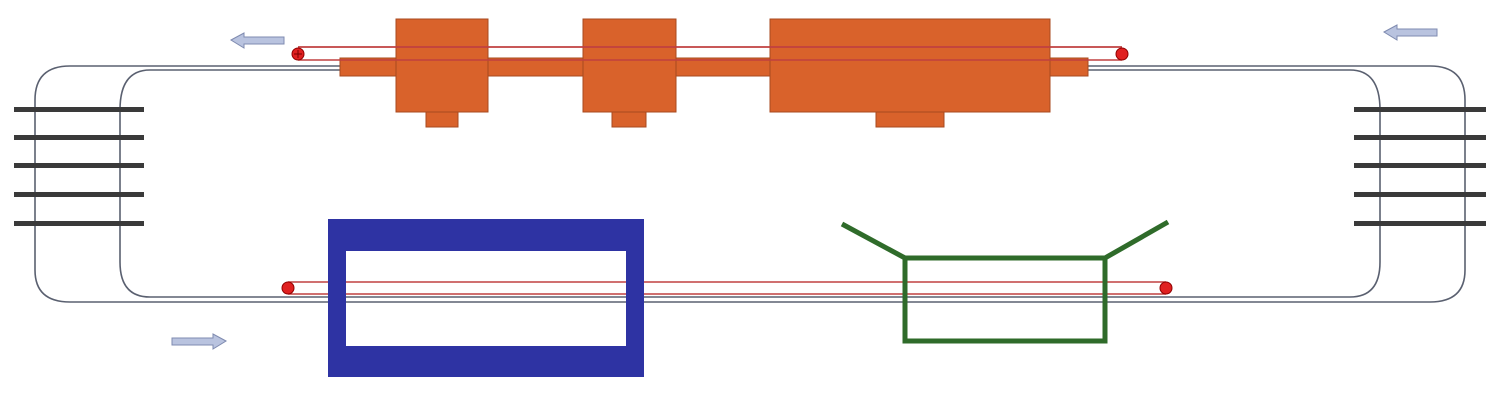  What do you see at coordinates (1005, 299) in the screenshot?
I see `hood-box` at bounding box center [1005, 299].